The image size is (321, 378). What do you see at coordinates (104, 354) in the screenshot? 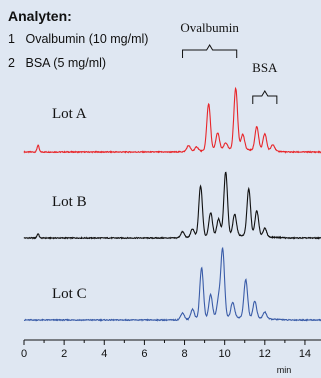
I see `x-tick-label: 4` at bounding box center [104, 354].